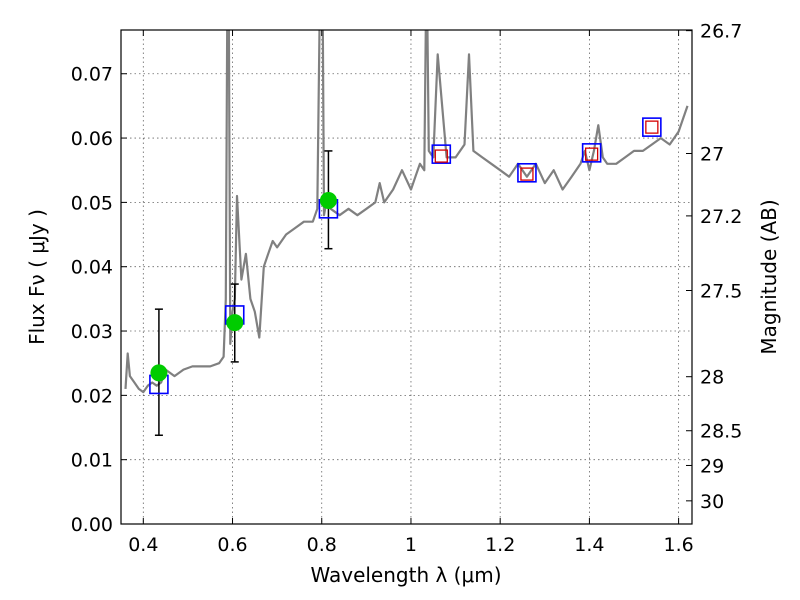 The width and height of the screenshot is (800, 600). What do you see at coordinates (405, 575) in the screenshot?
I see `x-axis-label: Wavelength λ (μm)` at bounding box center [405, 575].